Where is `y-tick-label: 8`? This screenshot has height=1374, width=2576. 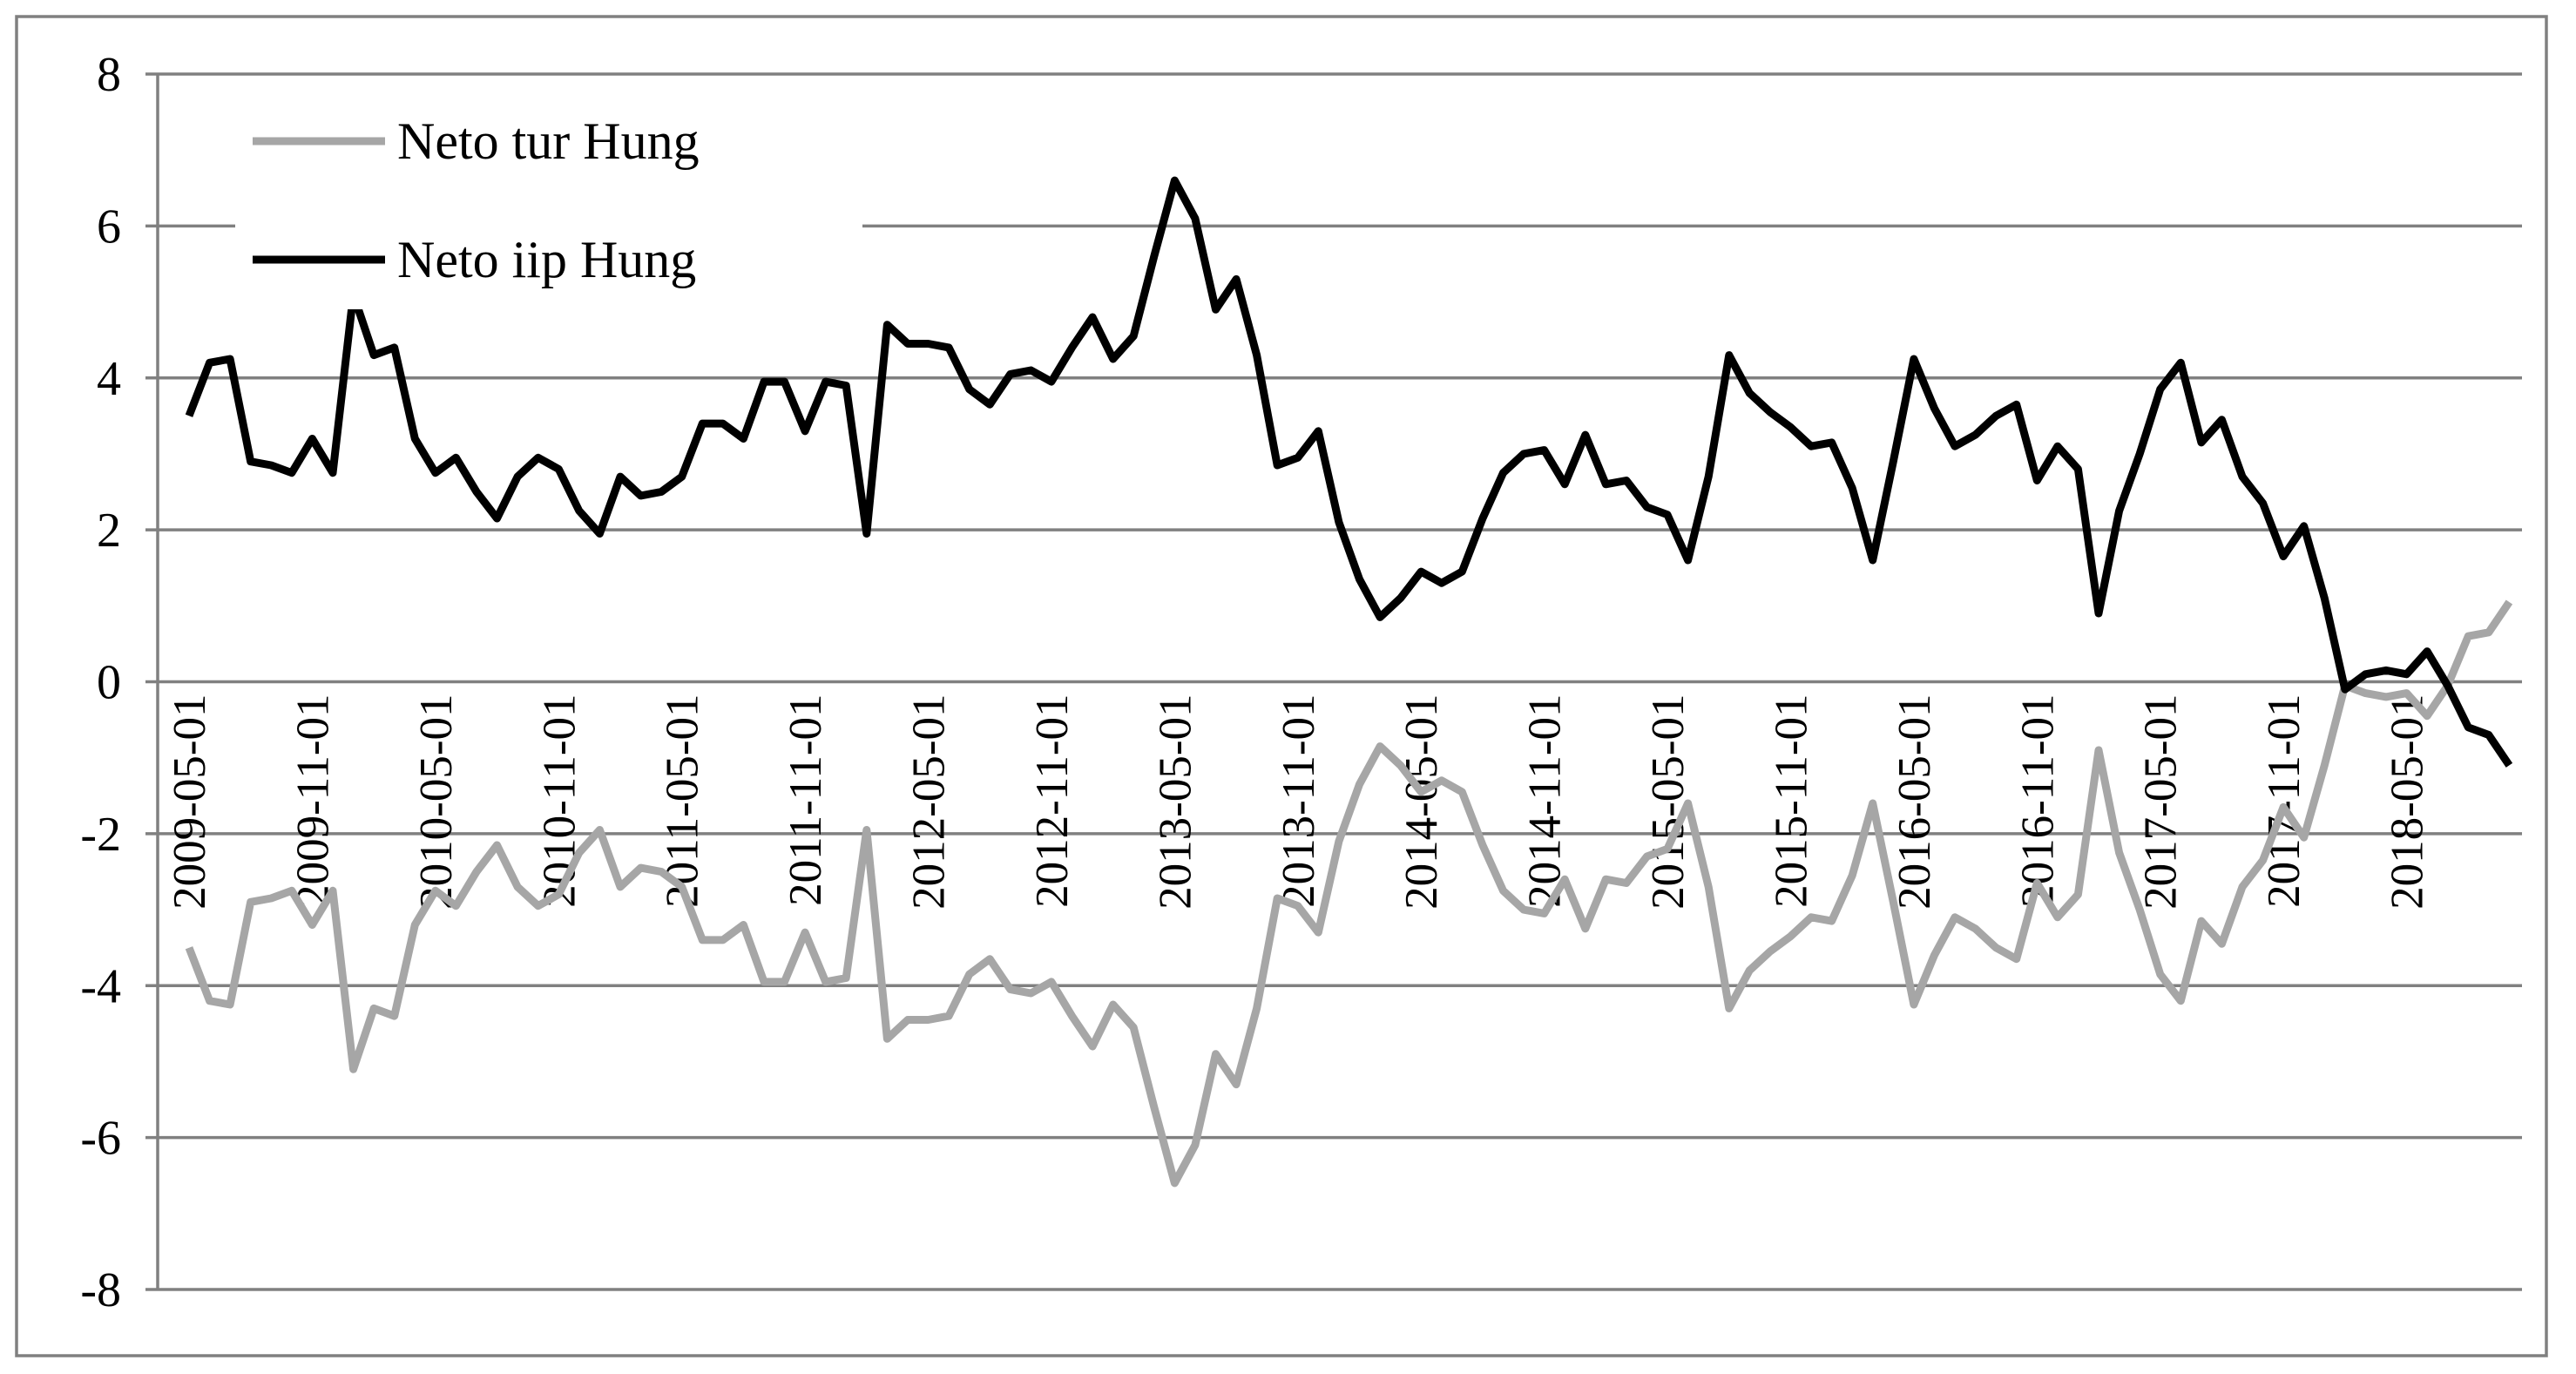
y-tick-label: 8 is located at coordinates (109, 75).